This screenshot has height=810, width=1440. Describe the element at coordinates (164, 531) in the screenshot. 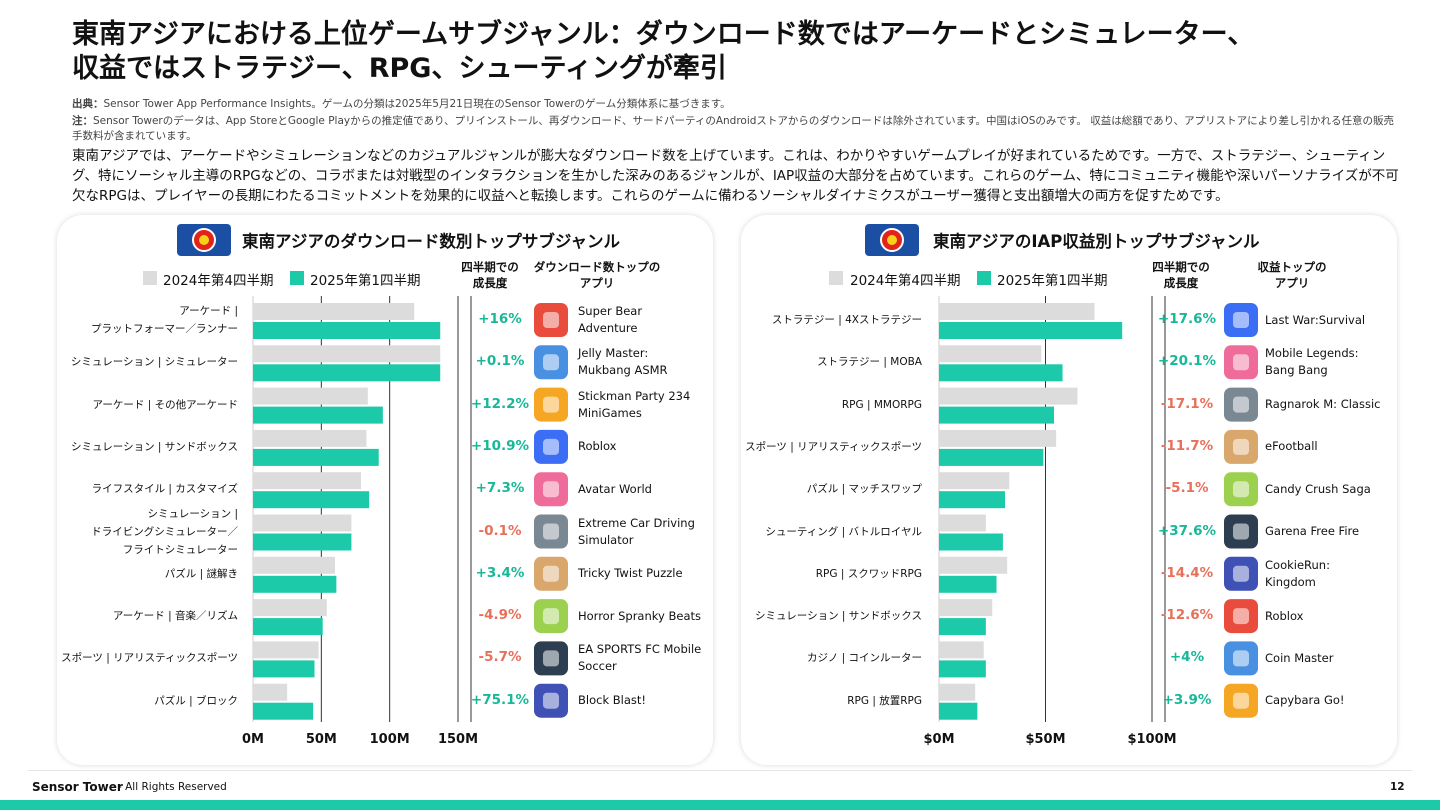

I see `category-label: シミュレーション | ドライビングシミュレーター／ フライトシミュレーター` at that location.